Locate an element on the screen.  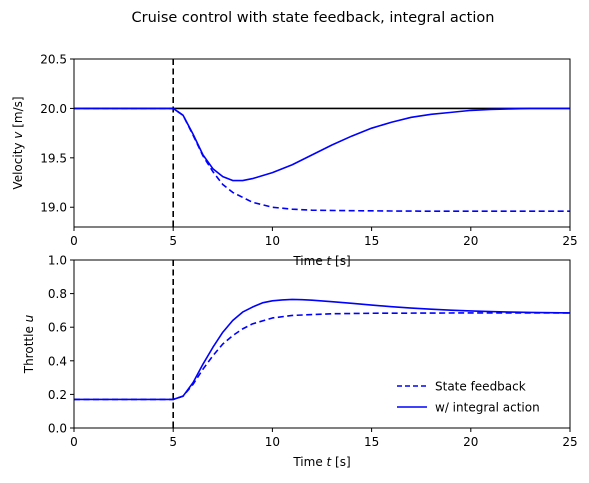
y-tick-label: 19.0 is located at coordinates (53, 208).